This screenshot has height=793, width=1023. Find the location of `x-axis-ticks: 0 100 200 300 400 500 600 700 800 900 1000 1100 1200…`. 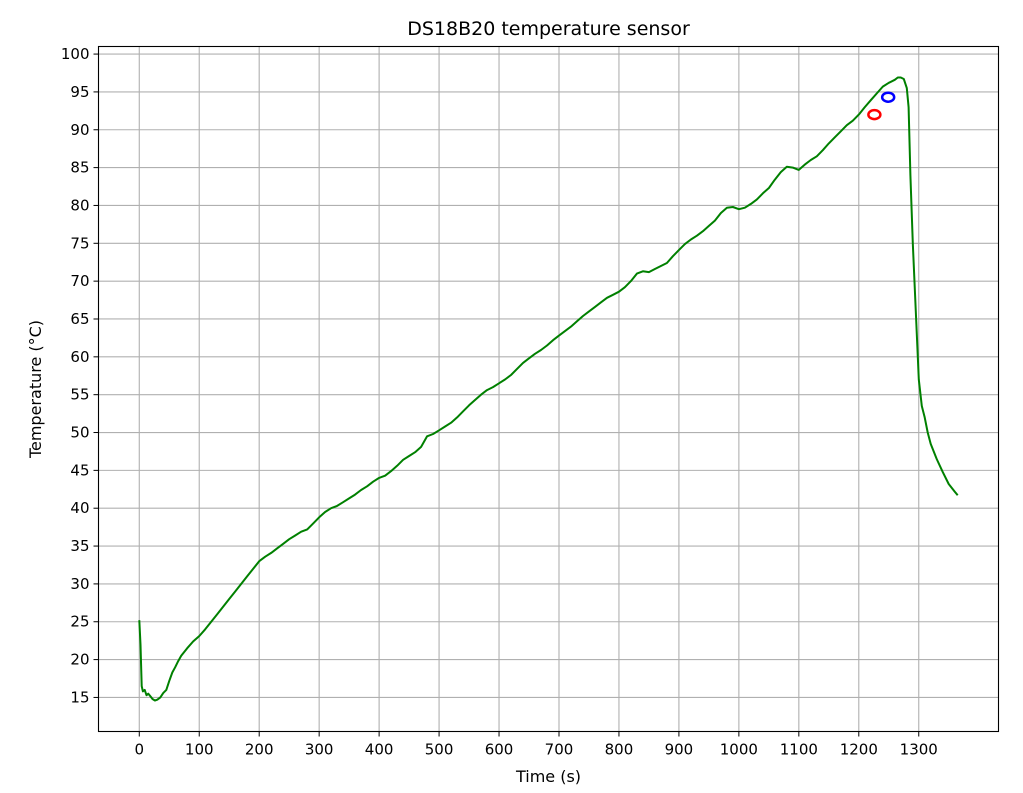

x-axis-ticks: 0 100 200 300 400 500 600 700 800 900 1000 1100 1200… is located at coordinates (536, 745).